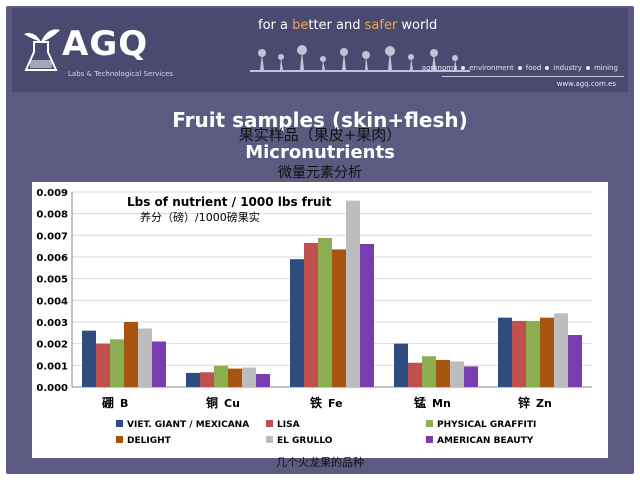  I want to click on tagline-highlight: be, so click(300, 25).